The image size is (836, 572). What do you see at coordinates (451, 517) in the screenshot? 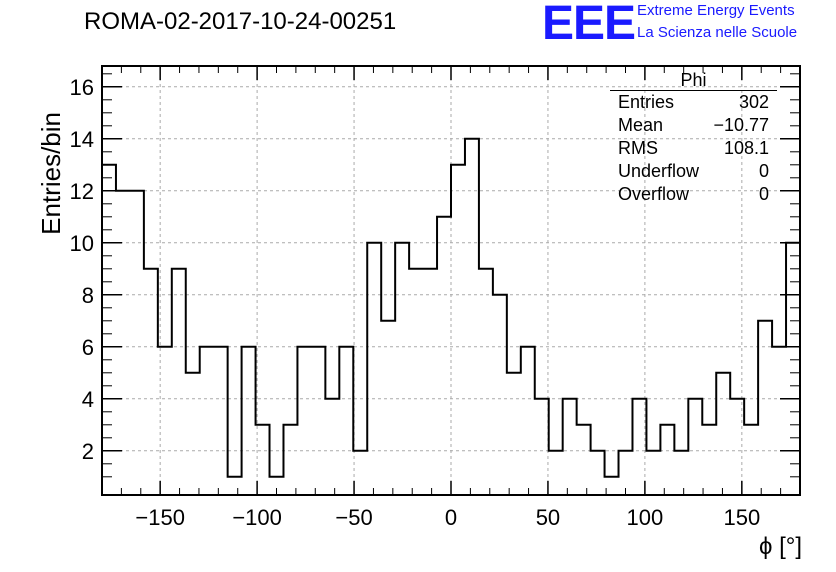
I see `x-tick-label: 0` at bounding box center [451, 517].